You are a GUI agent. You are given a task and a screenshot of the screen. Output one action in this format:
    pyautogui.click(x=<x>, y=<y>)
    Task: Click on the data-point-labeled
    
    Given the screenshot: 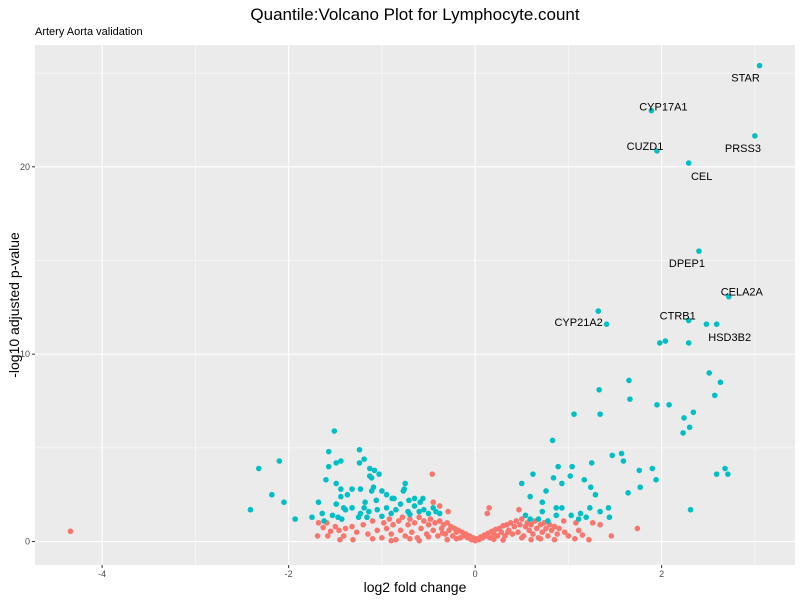 What is the action you would take?
    pyautogui.click(x=759, y=65)
    